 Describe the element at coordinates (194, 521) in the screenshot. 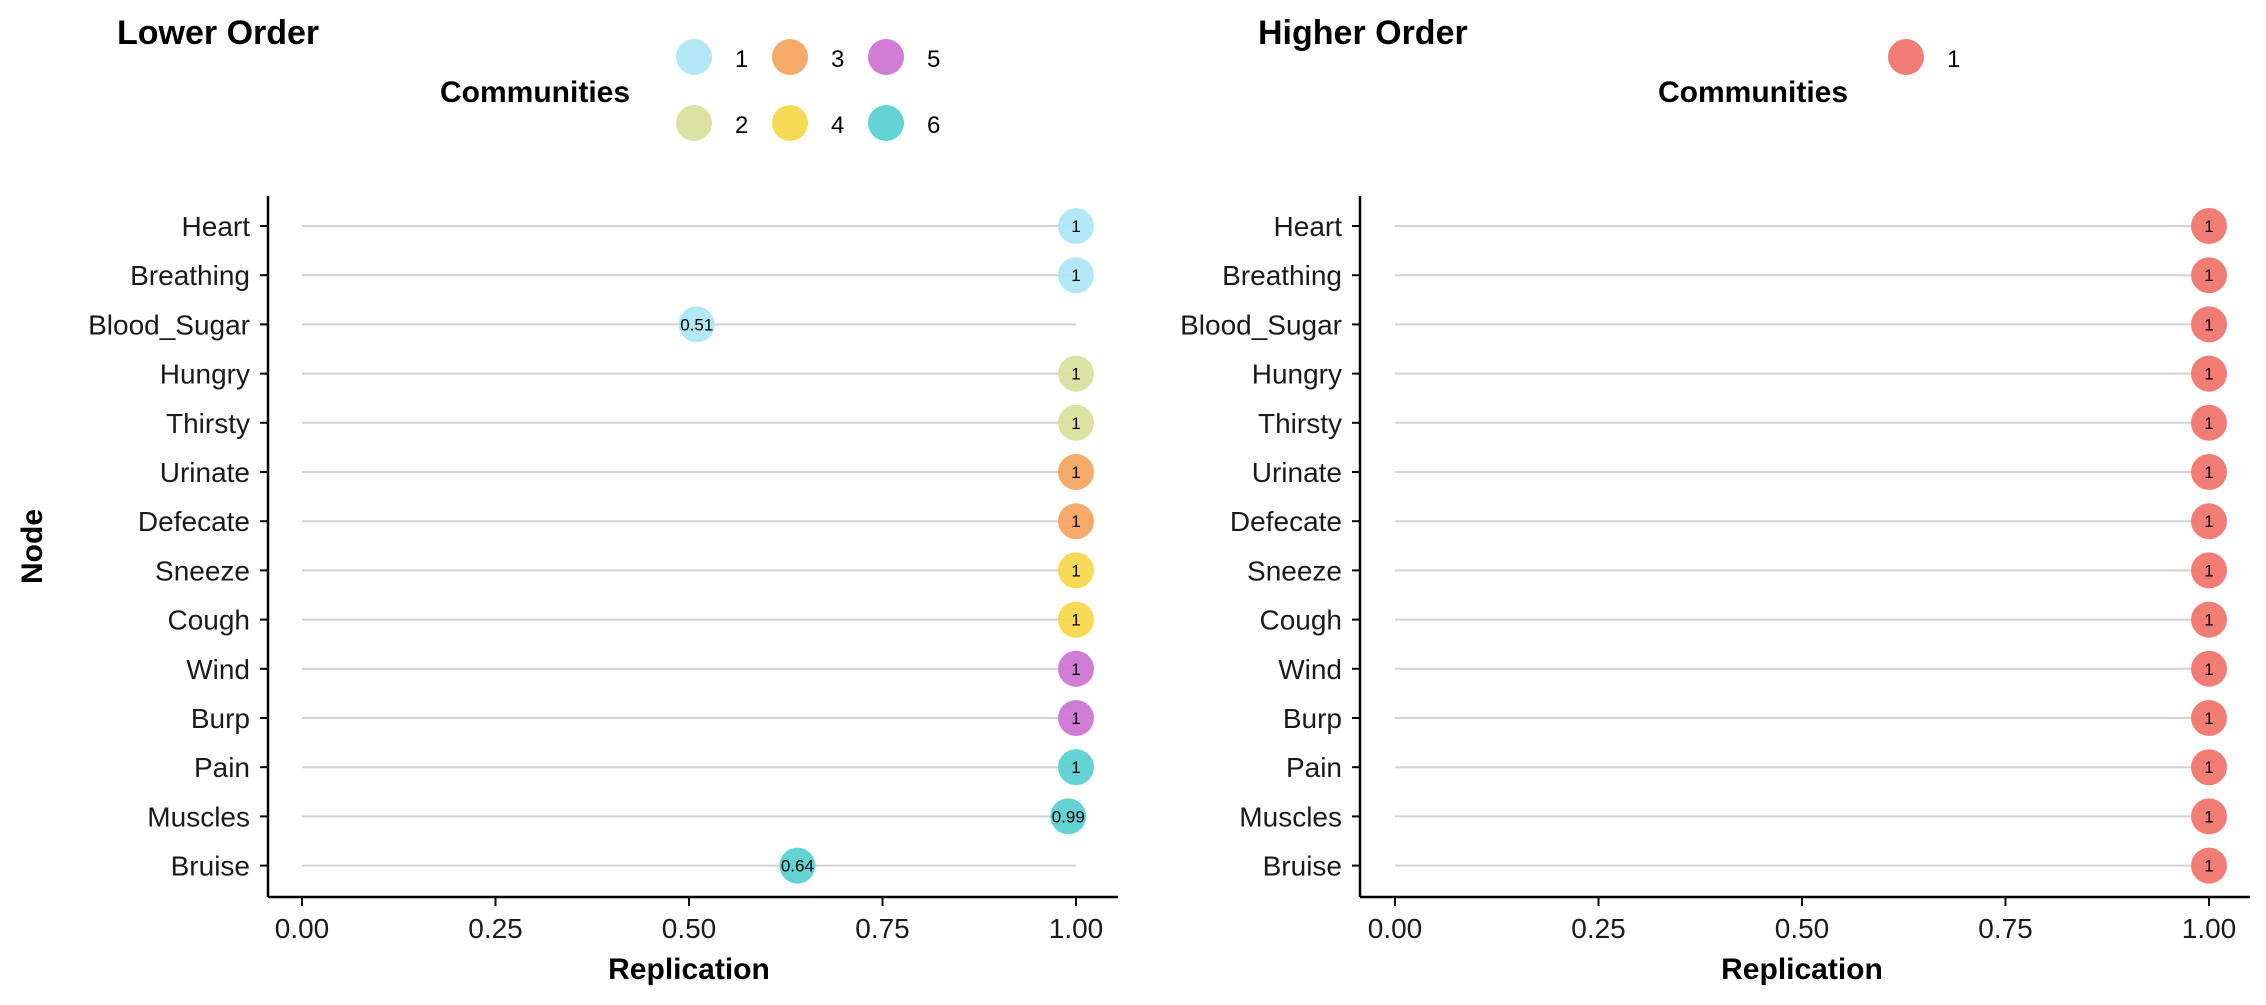

I see `y-tick-label: Defecate` at that location.